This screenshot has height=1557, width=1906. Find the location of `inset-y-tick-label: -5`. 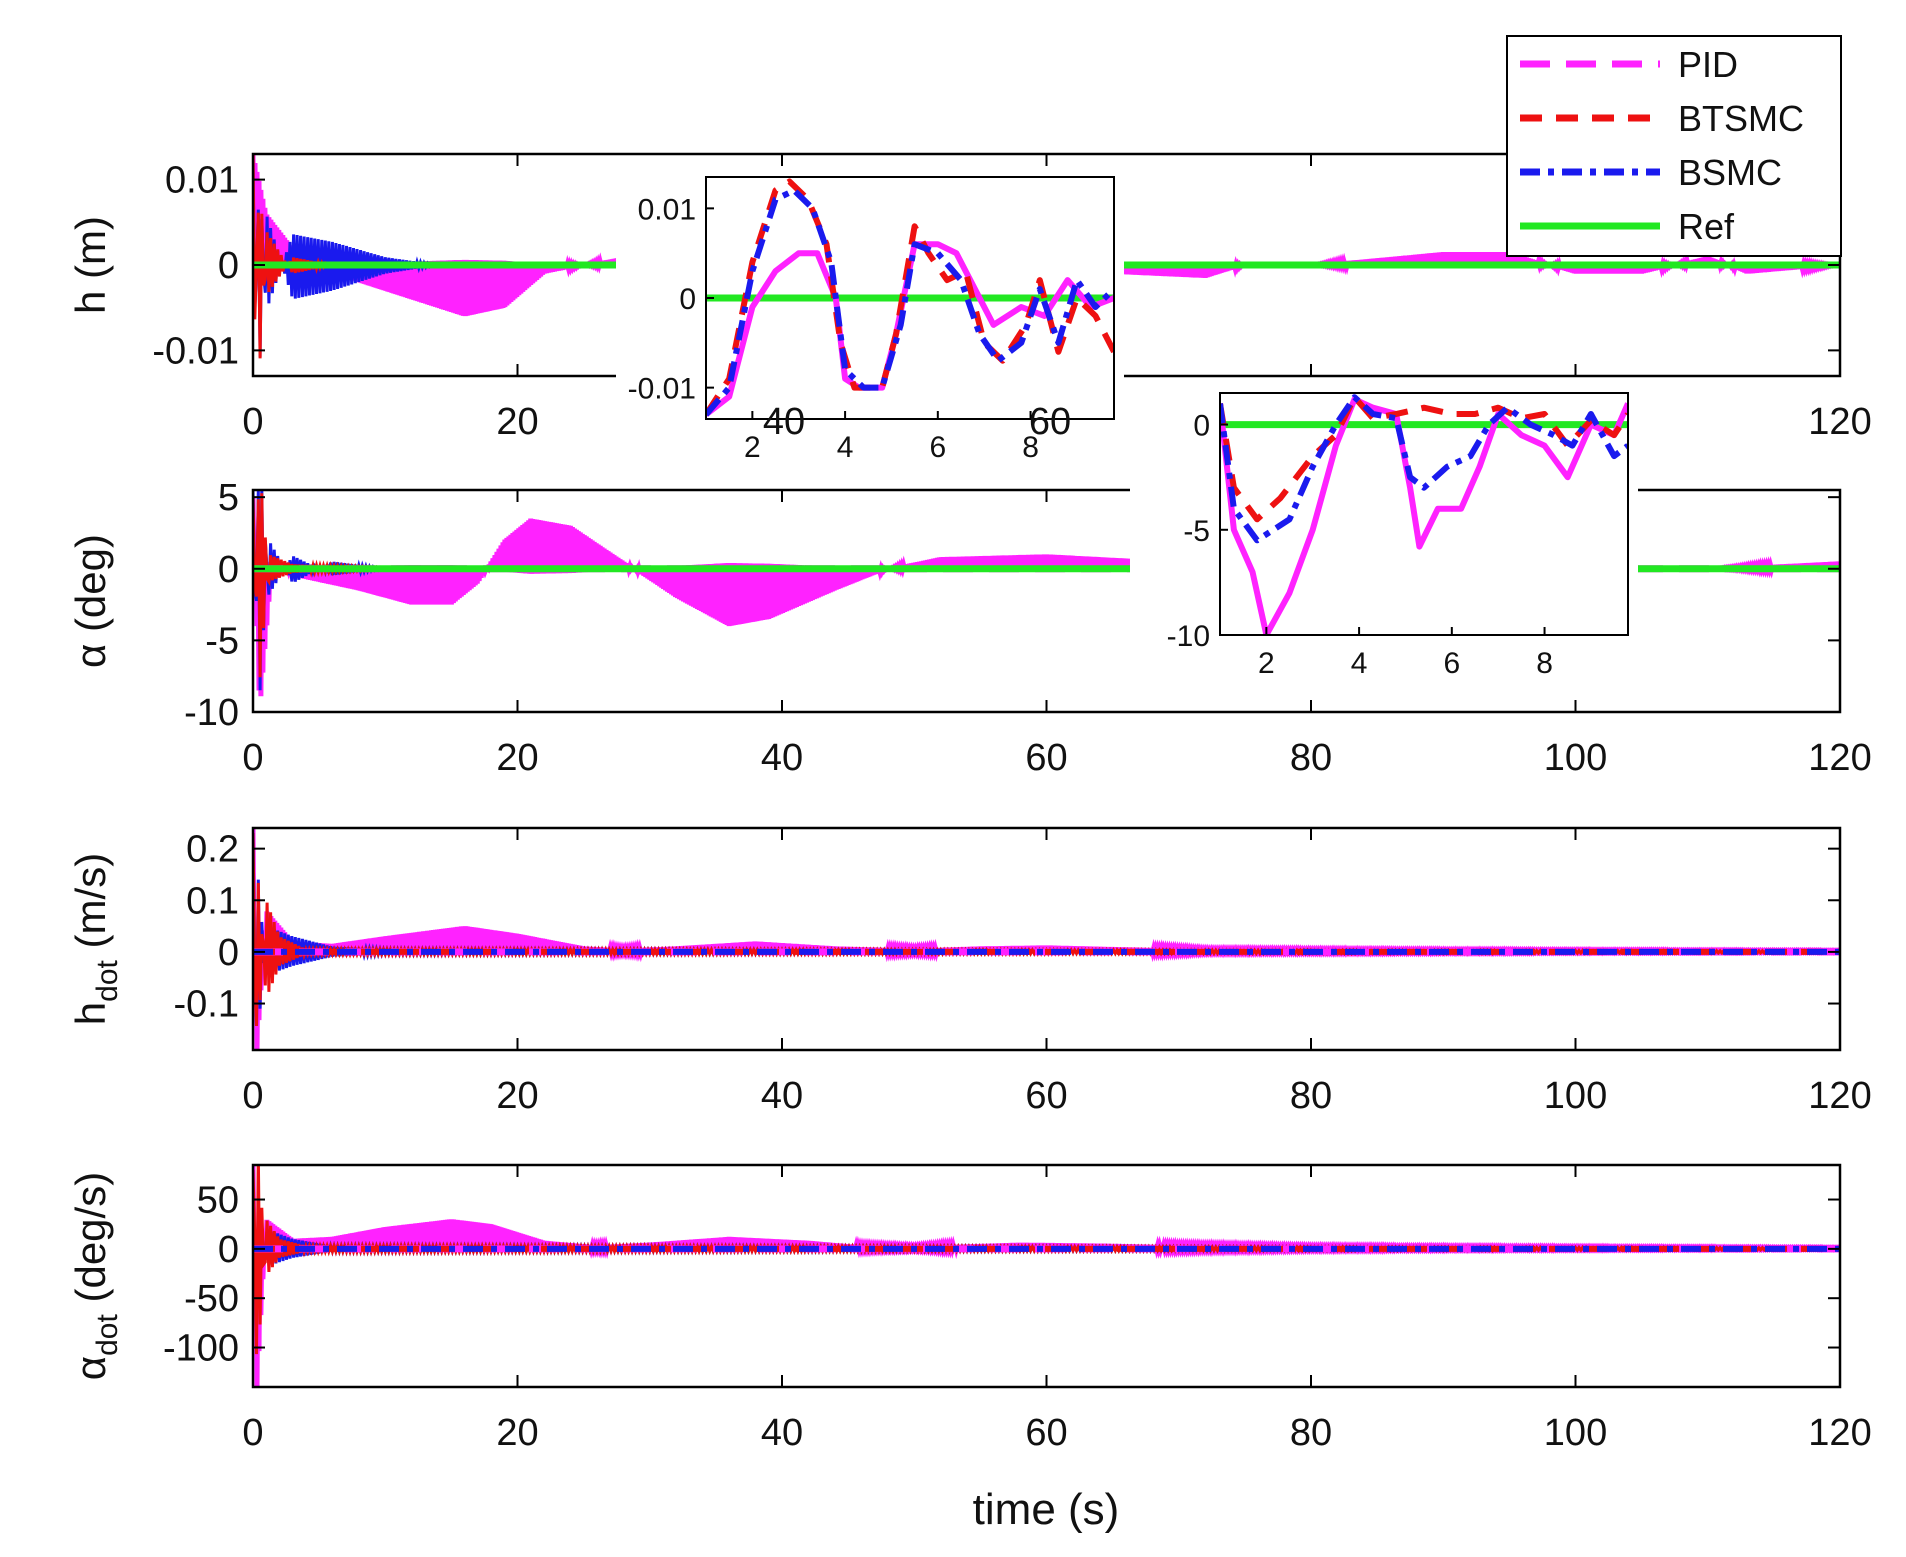

inset-y-tick-label: -5 is located at coordinates (1196, 531).